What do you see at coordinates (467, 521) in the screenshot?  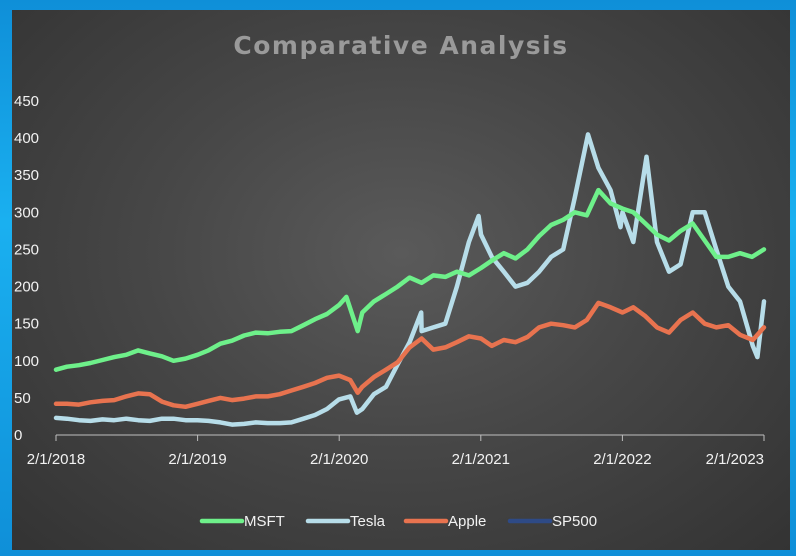 I see `legend-label-apple: Apple` at bounding box center [467, 521].